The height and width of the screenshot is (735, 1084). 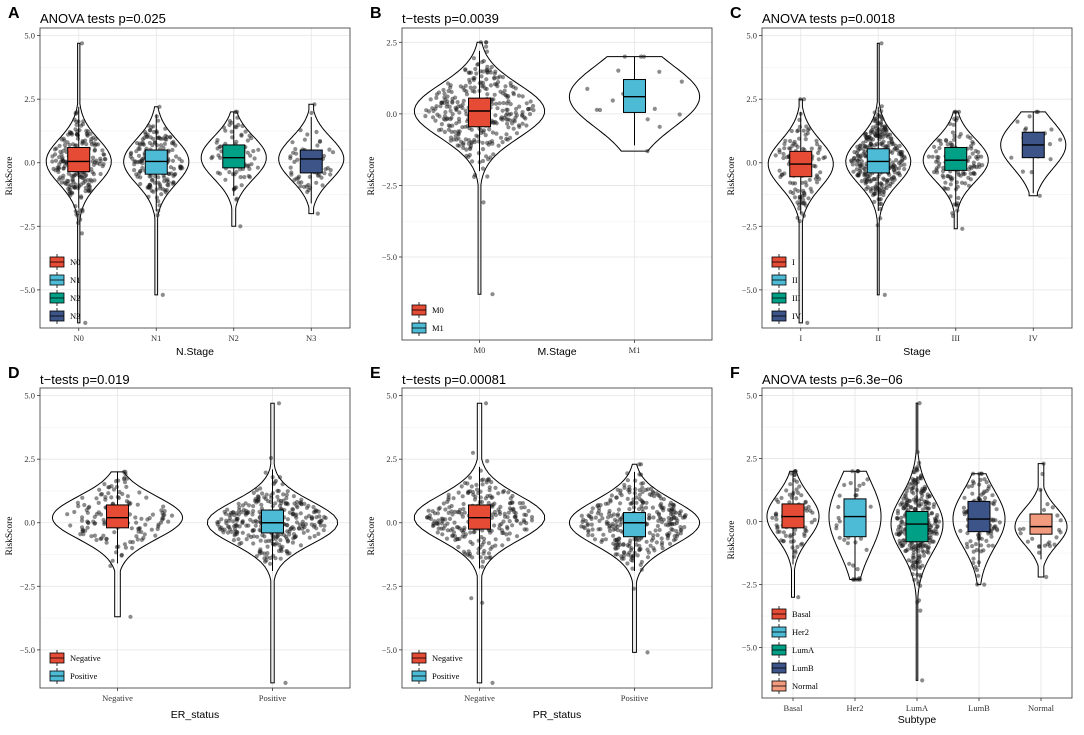 I want to click on x-tick-label: LumB, so click(x=979, y=708).